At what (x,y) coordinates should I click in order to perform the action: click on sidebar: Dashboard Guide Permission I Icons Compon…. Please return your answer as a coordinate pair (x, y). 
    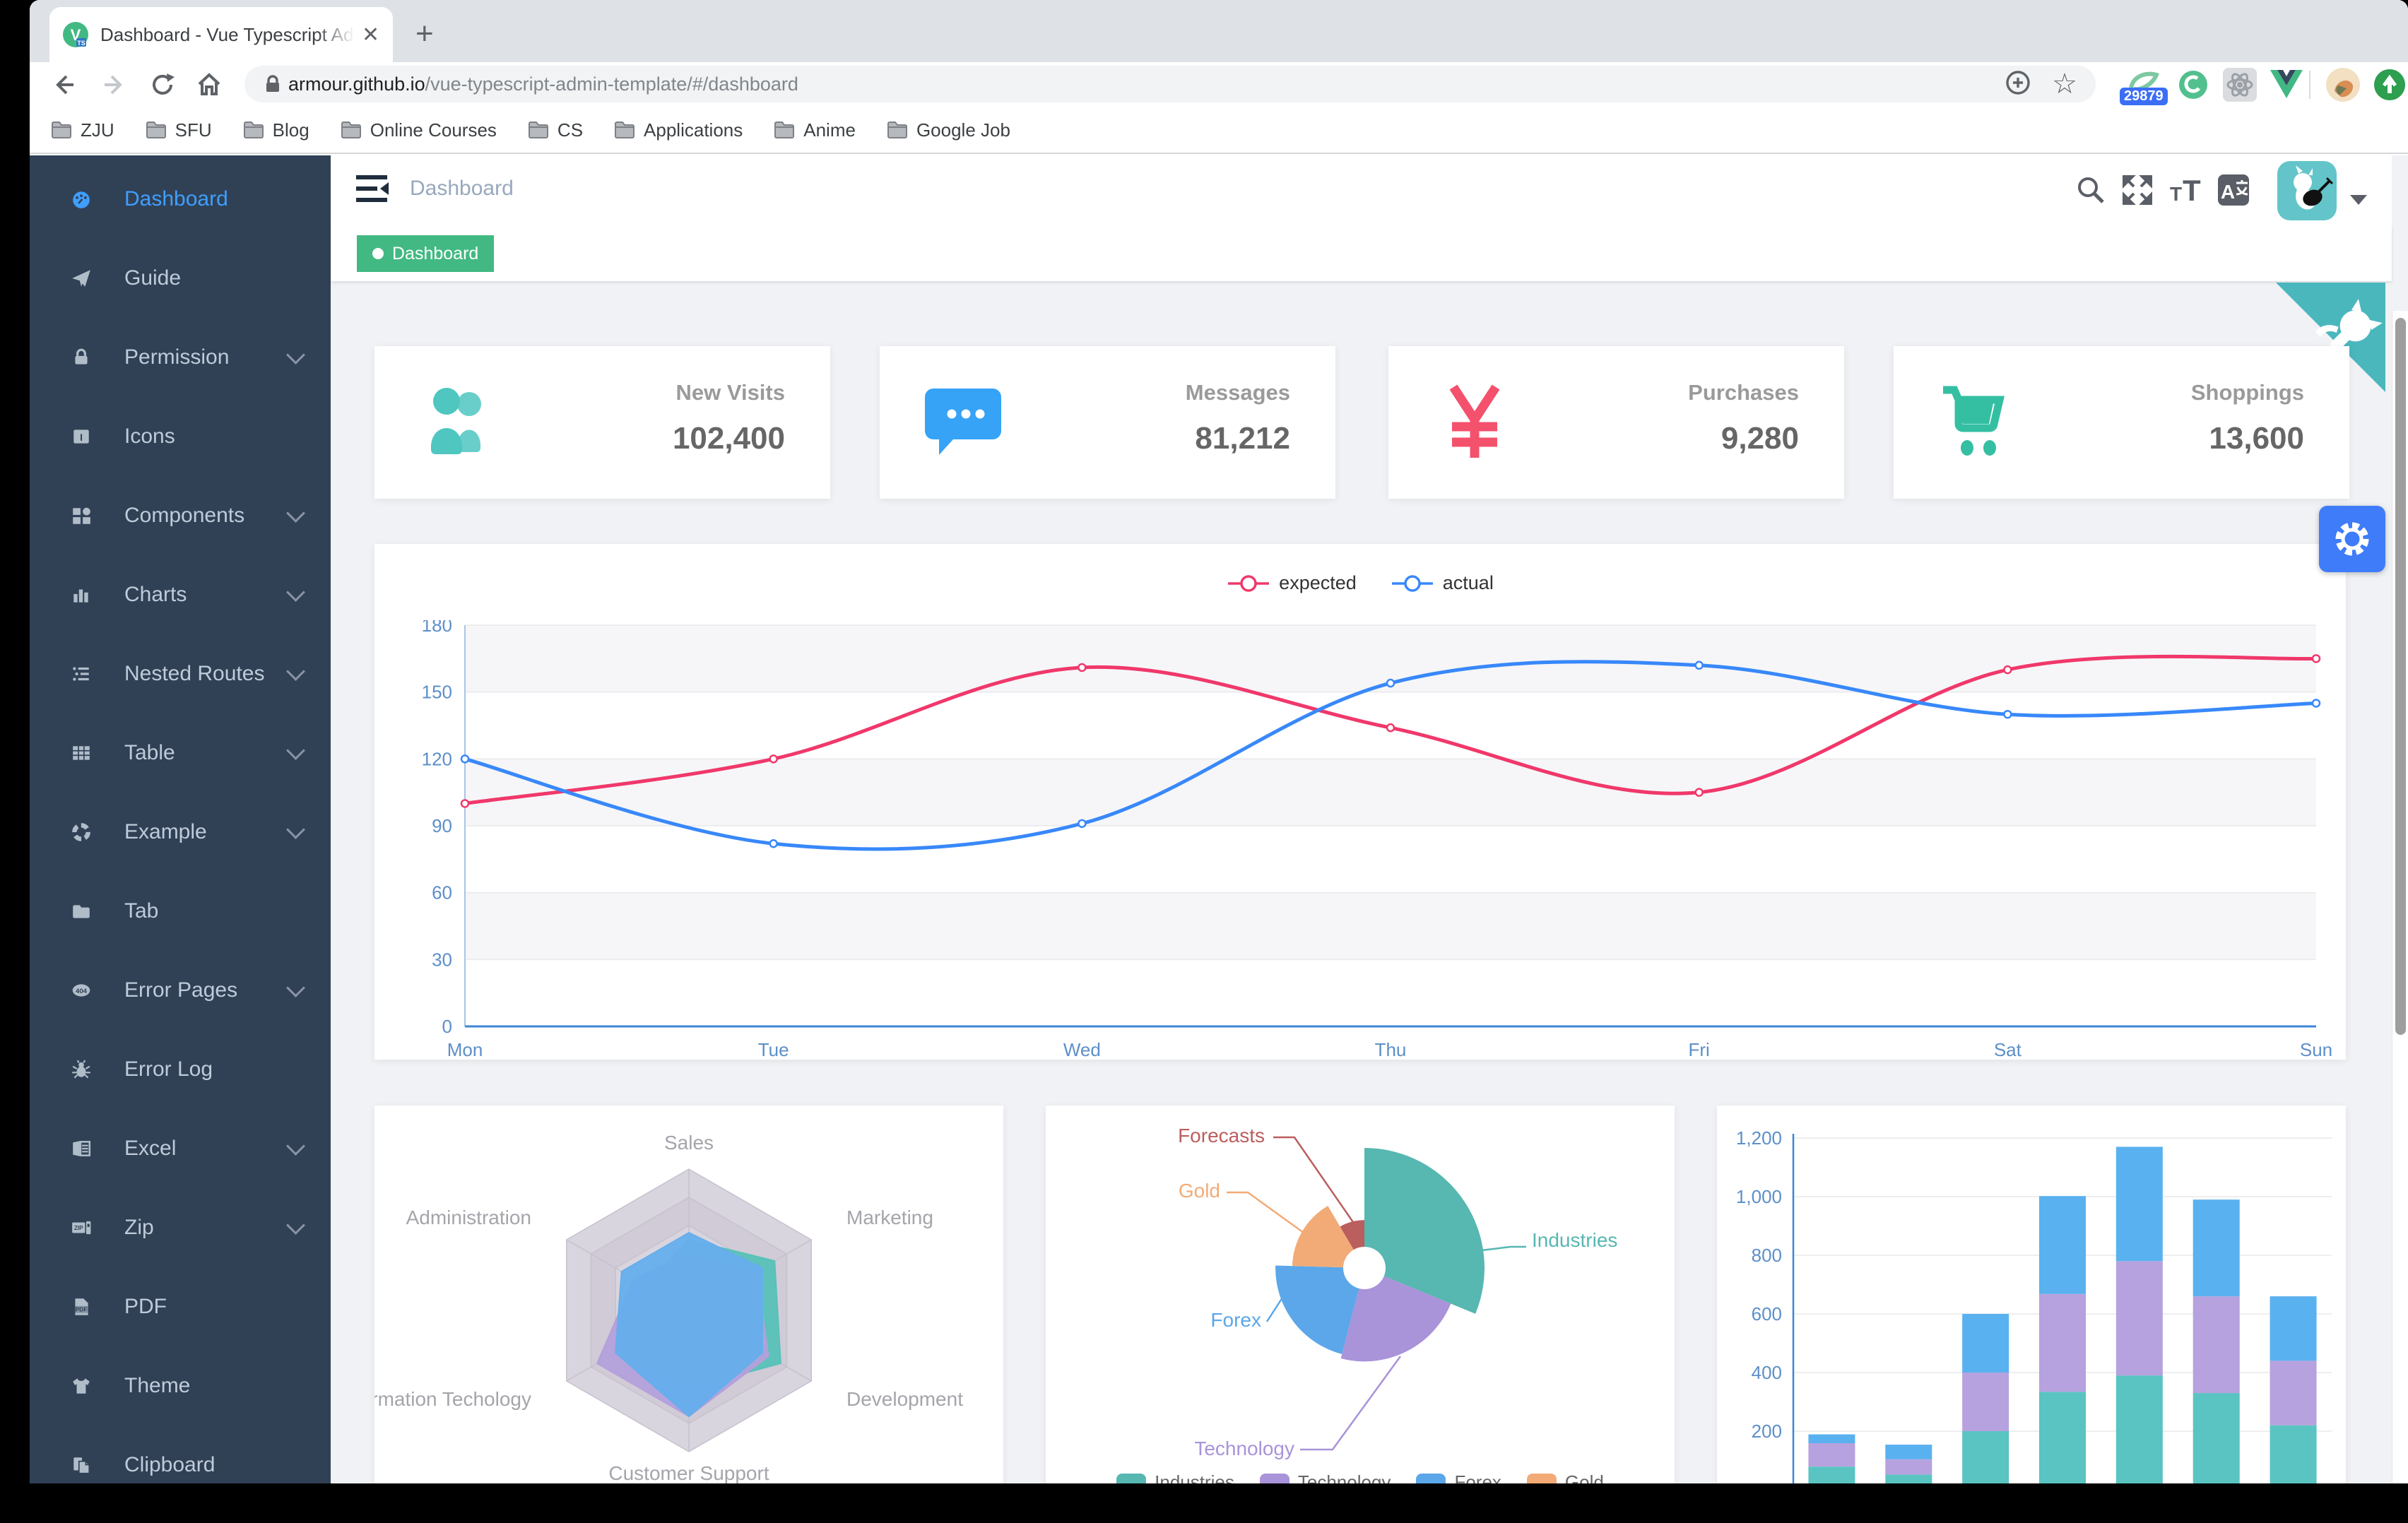
    Looking at the image, I should click on (180, 819).